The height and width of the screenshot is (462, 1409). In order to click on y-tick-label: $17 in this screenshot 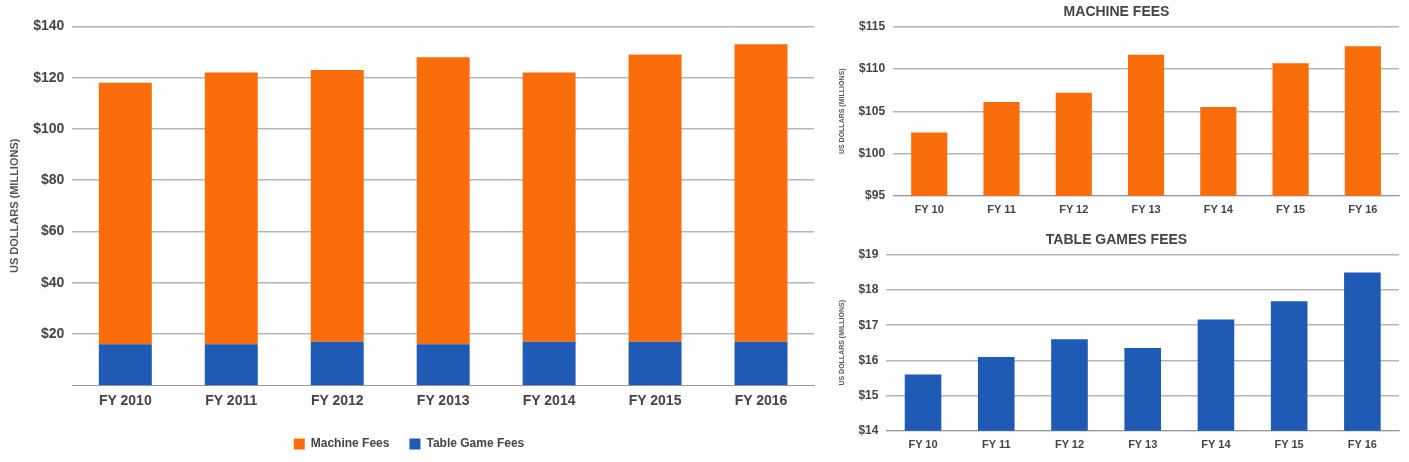, I will do `click(868, 324)`.